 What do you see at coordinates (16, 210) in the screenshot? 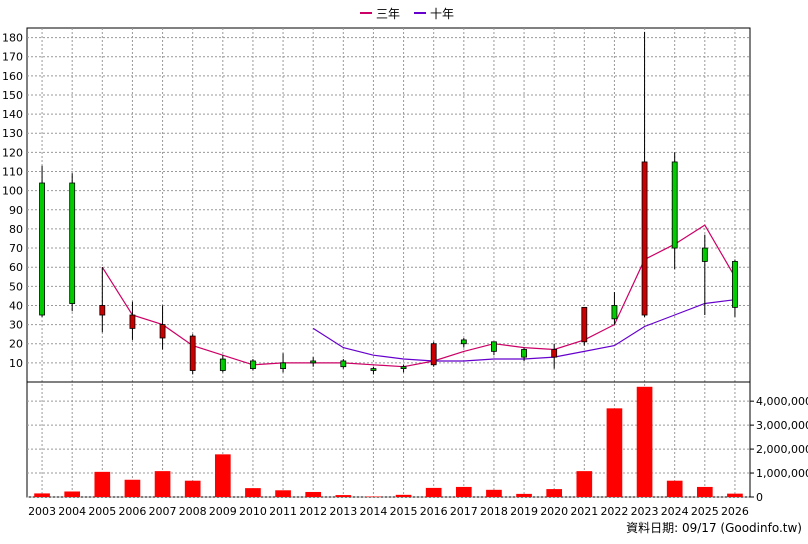
I see `price-tick-label: 90` at bounding box center [16, 210].